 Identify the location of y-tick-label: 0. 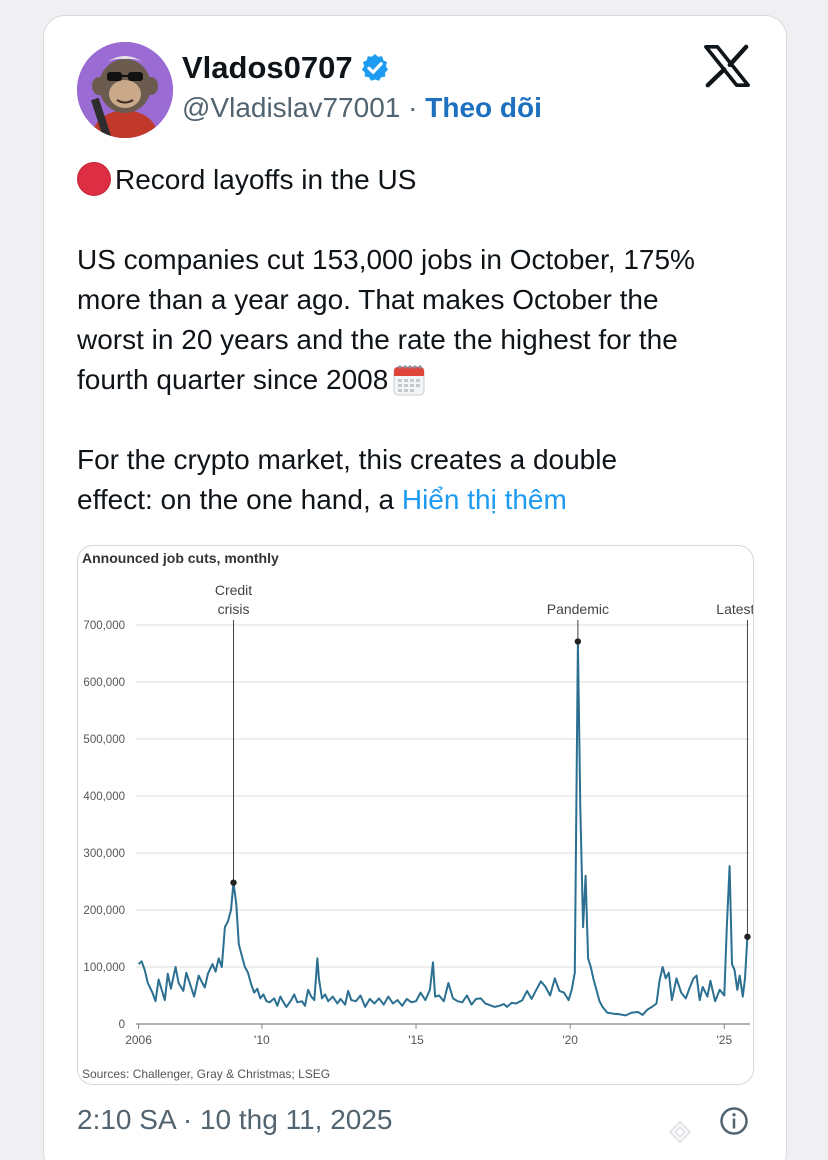
(122, 1025).